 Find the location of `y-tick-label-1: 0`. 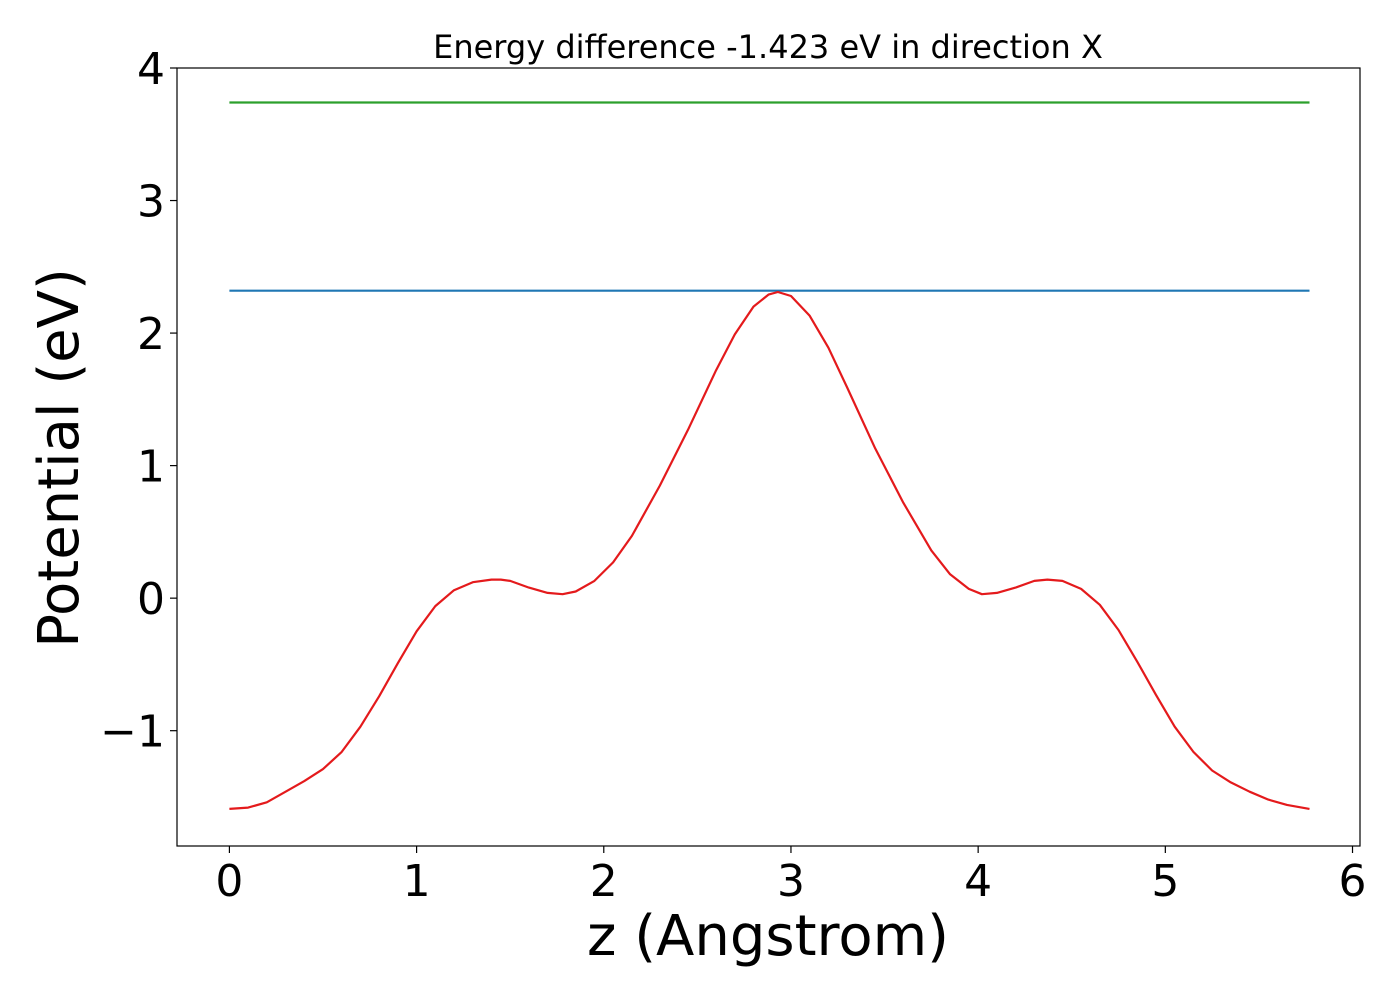

y-tick-label-1: 0 is located at coordinates (151, 599).